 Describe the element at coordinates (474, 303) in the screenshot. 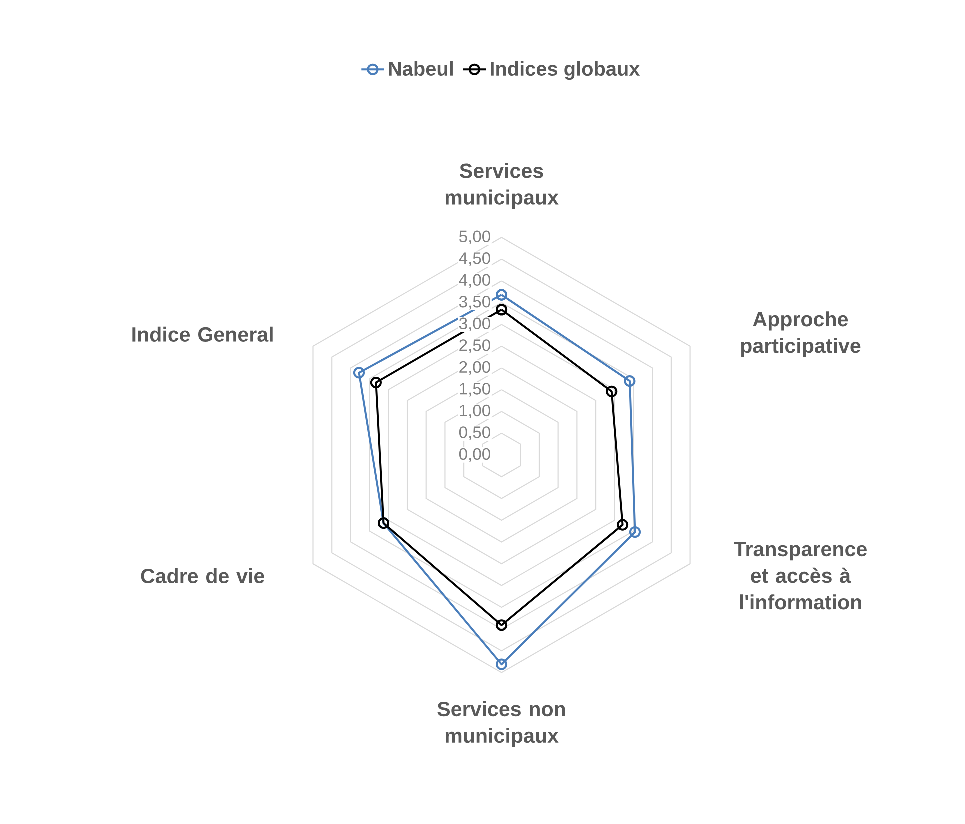

I see `y-tick-label: 3,50` at that location.